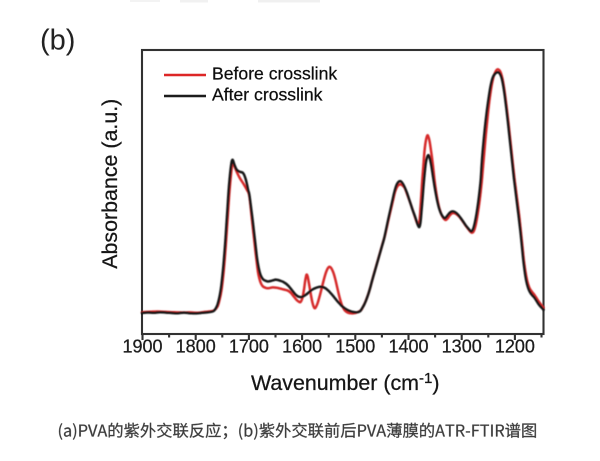 The width and height of the screenshot is (600, 461). What do you see at coordinates (515, 347) in the screenshot?
I see `svg-text: 1200` at bounding box center [515, 347].